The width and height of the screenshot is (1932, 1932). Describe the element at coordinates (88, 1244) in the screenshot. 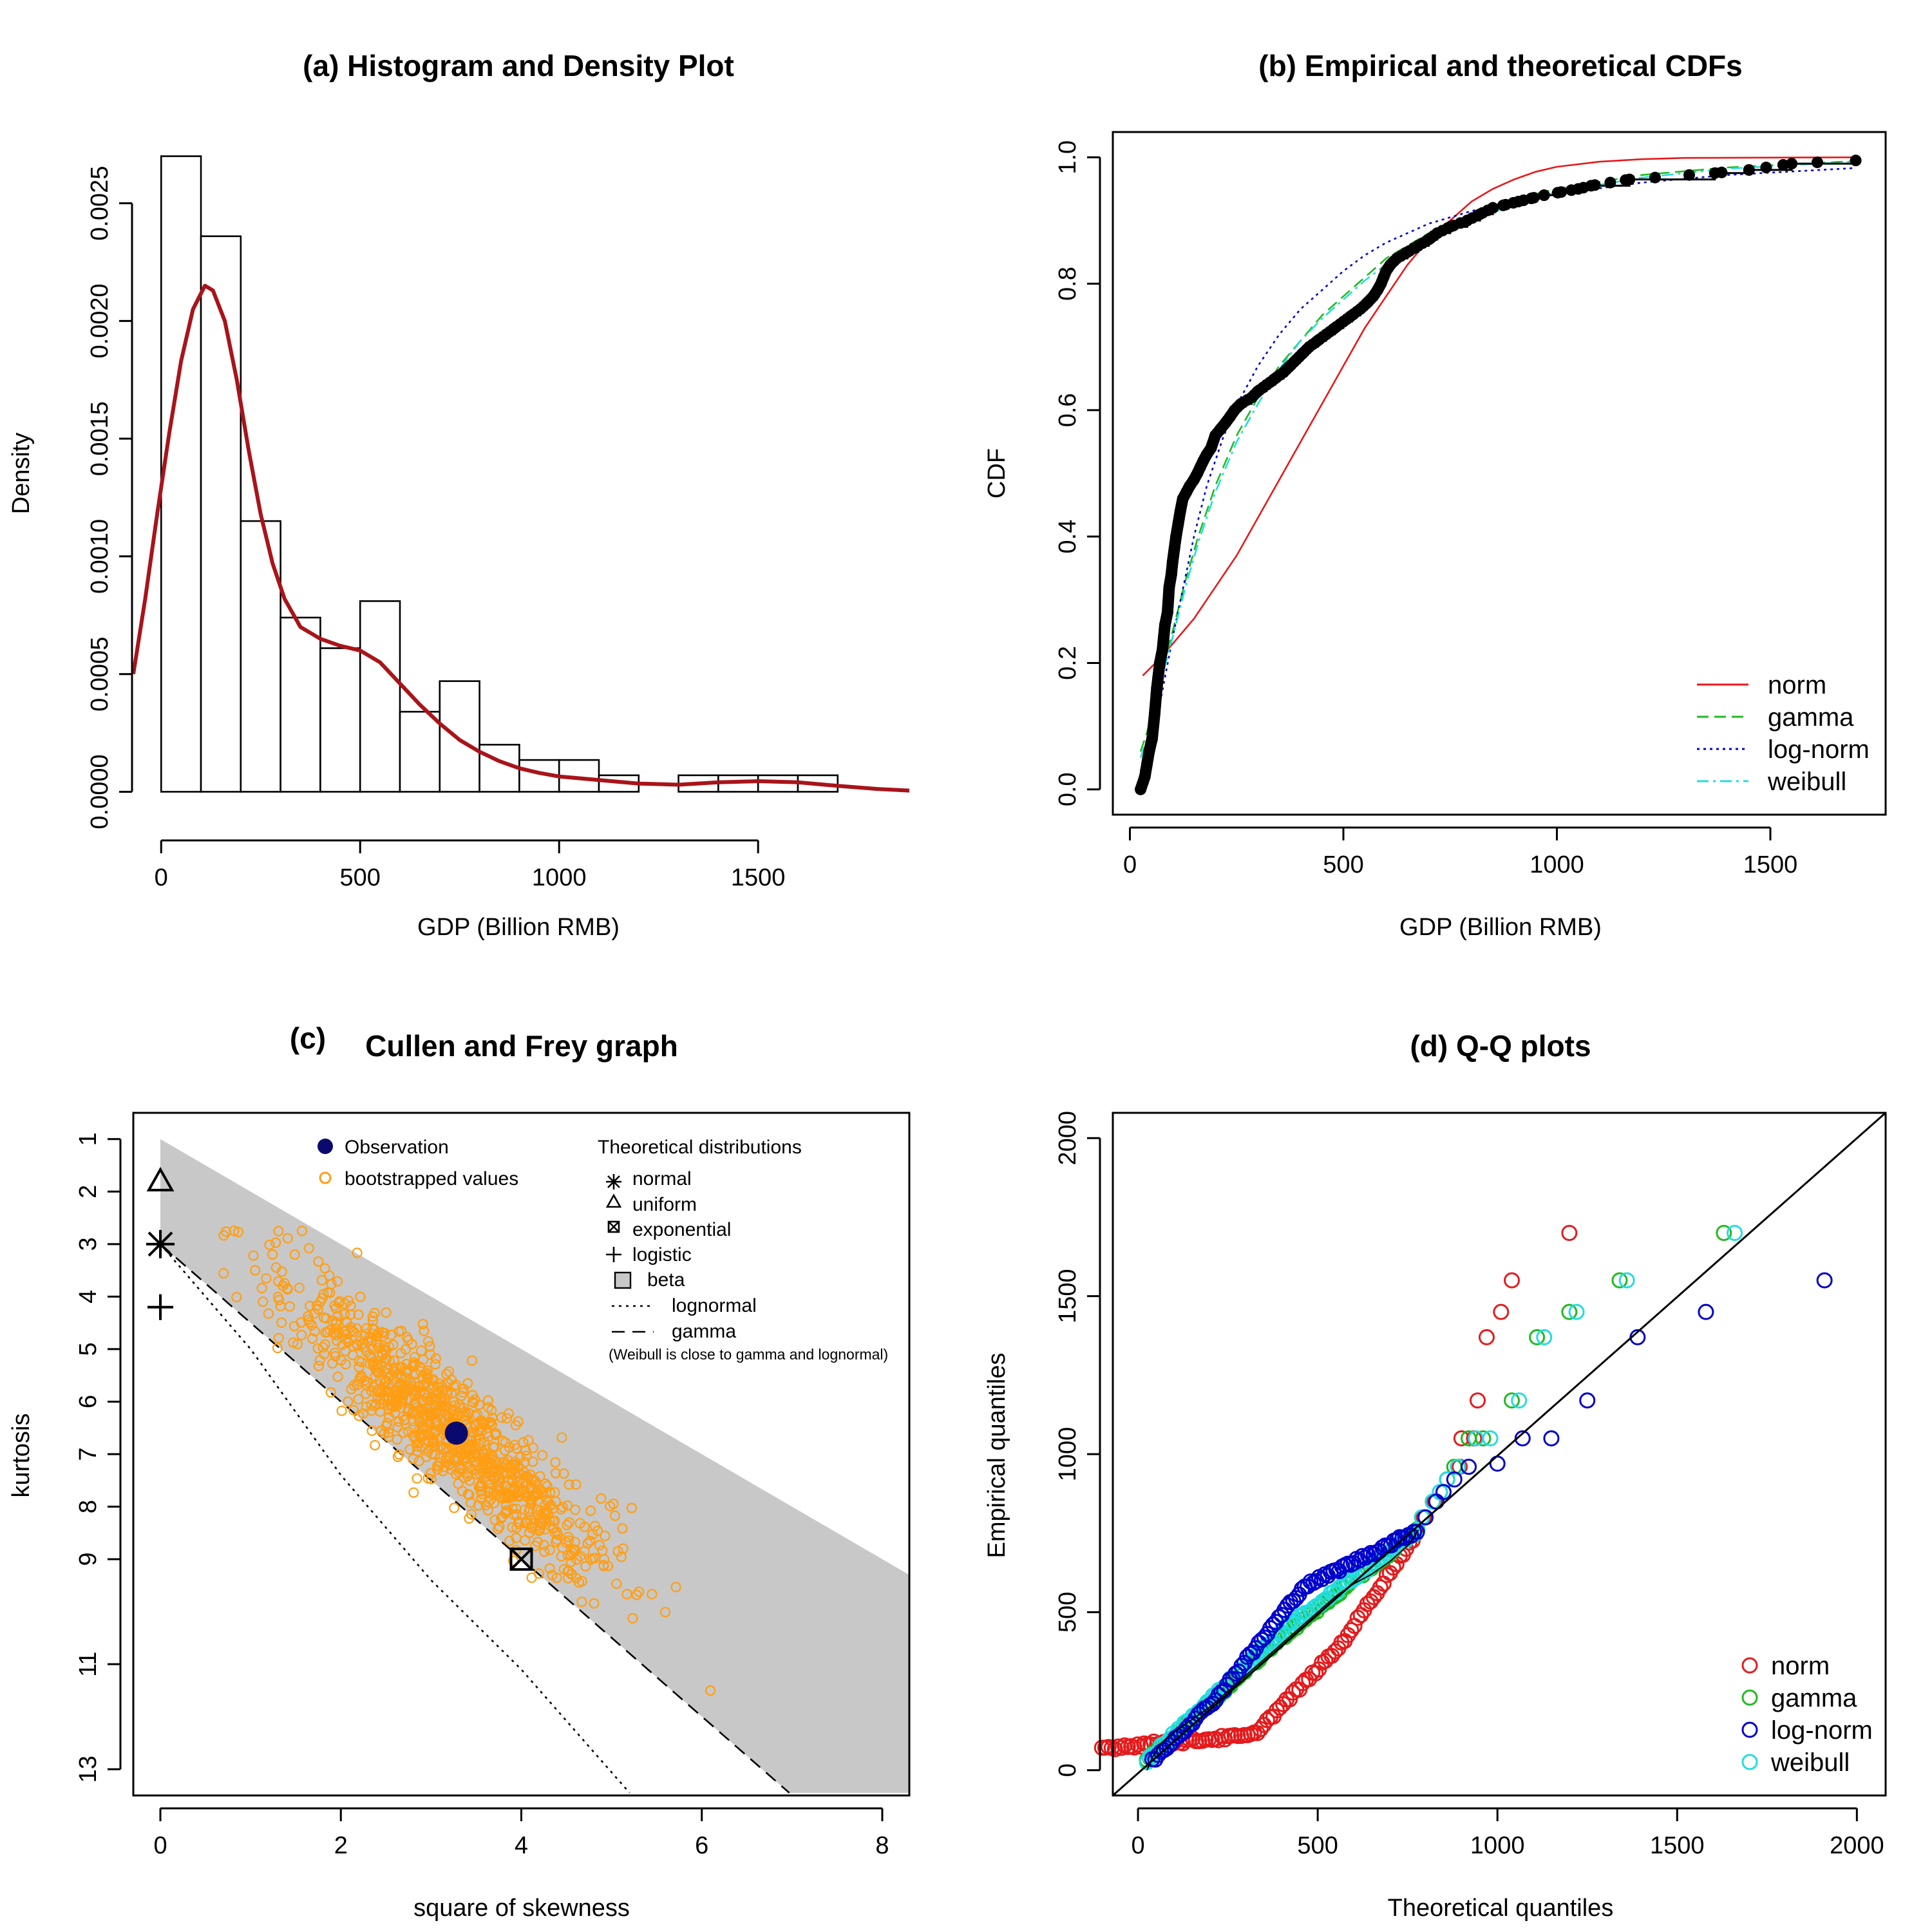

I see `y-tick-label: 3` at that location.